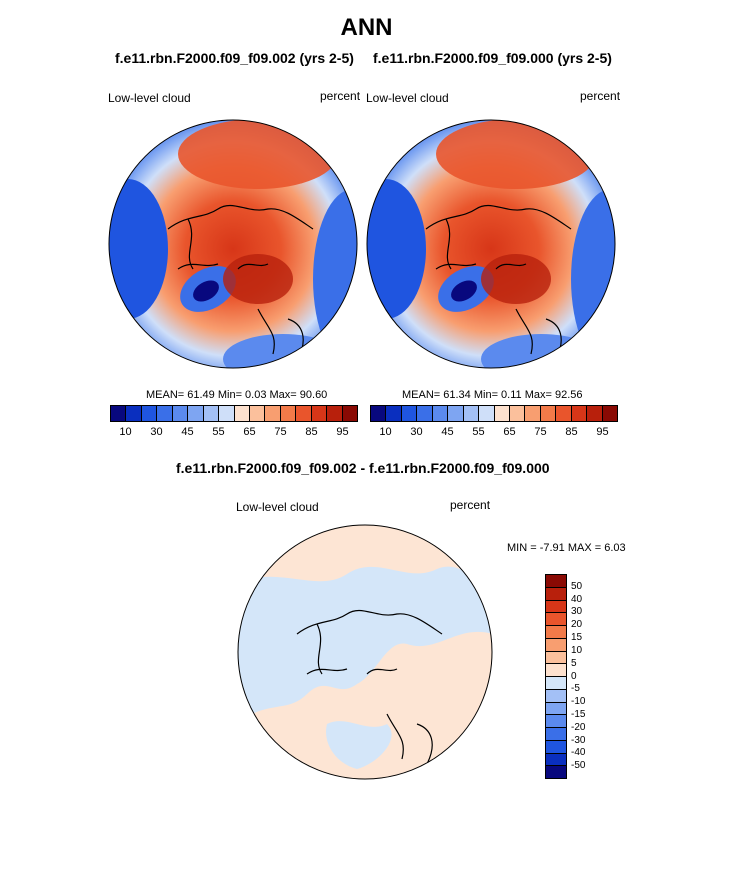 This screenshot has width=733, height=882. I want to click on colorbar-tick-label: 75, so click(280, 432).